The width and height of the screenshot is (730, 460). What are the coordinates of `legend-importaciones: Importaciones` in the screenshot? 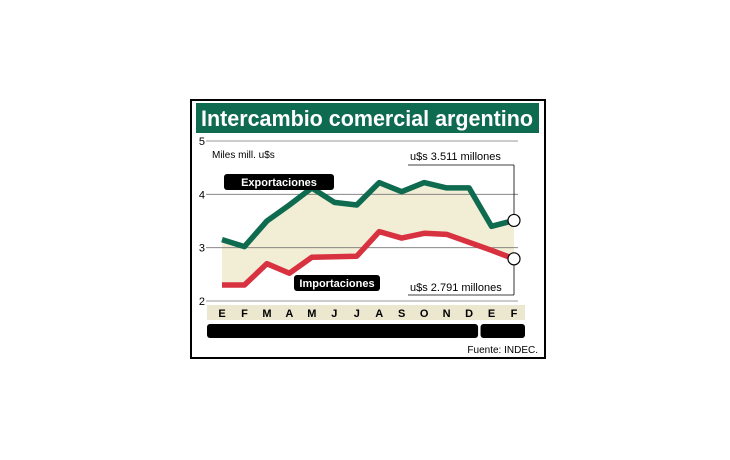 It's located at (336, 284).